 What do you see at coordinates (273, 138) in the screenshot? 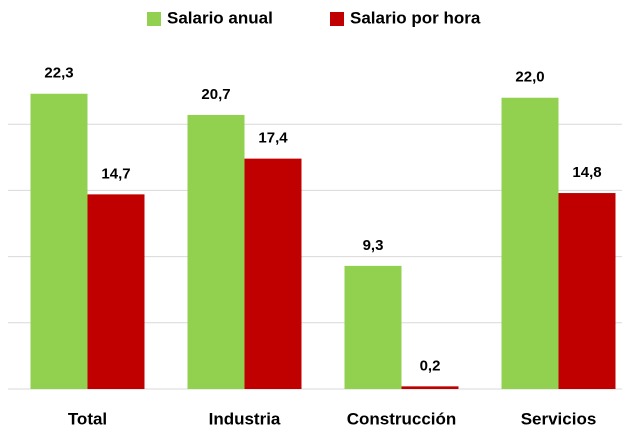
I see `value-label: 17,4` at bounding box center [273, 138].